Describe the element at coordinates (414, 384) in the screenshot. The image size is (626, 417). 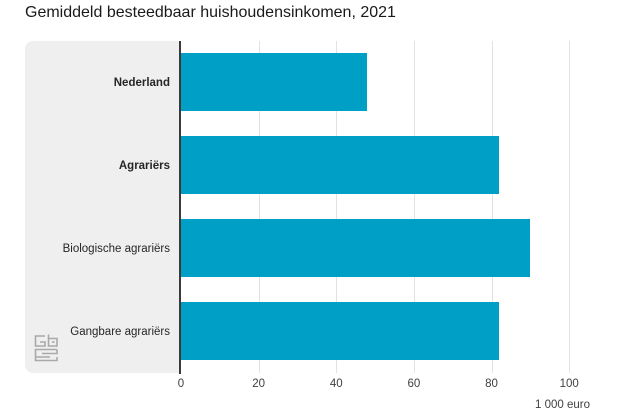
I see `x-tick-label: 60` at that location.